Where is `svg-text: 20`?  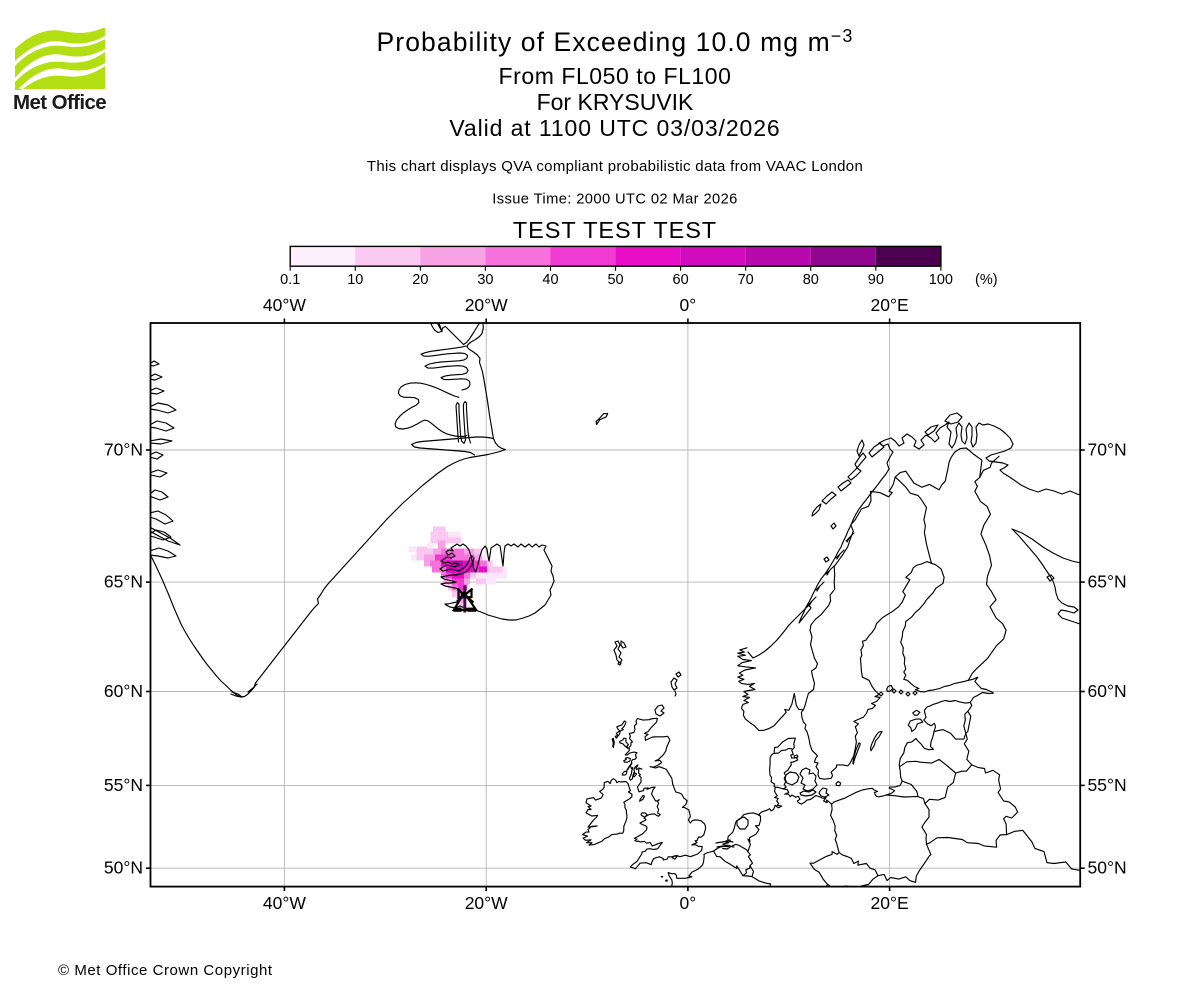
svg-text: 20 is located at coordinates (420, 280).